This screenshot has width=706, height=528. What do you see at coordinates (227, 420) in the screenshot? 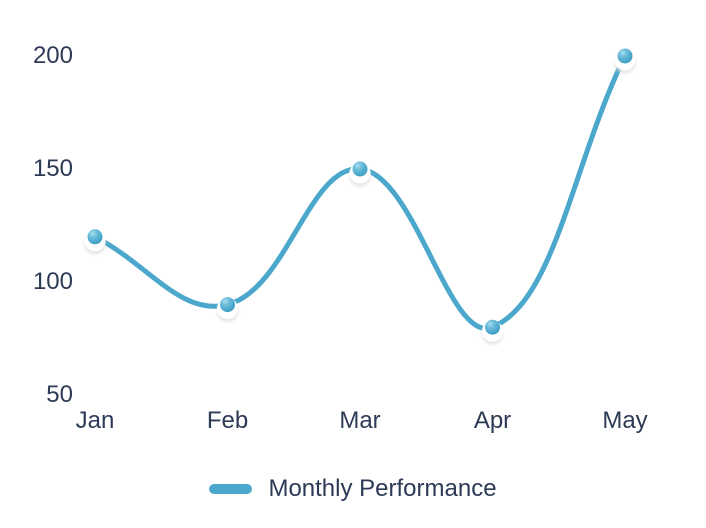
I see `x-tick-label: Feb` at bounding box center [227, 420].